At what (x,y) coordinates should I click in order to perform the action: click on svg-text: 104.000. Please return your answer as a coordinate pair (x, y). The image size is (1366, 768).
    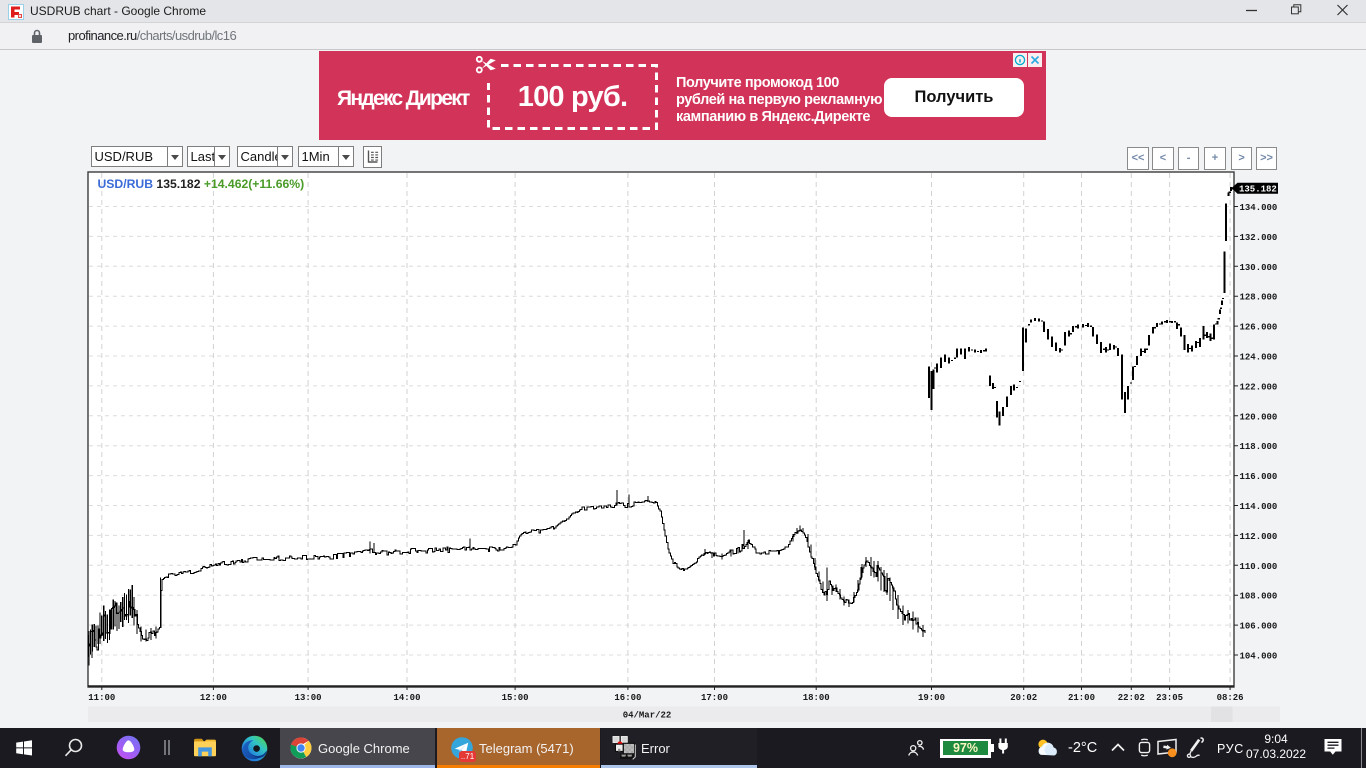
    Looking at the image, I should click on (1259, 657).